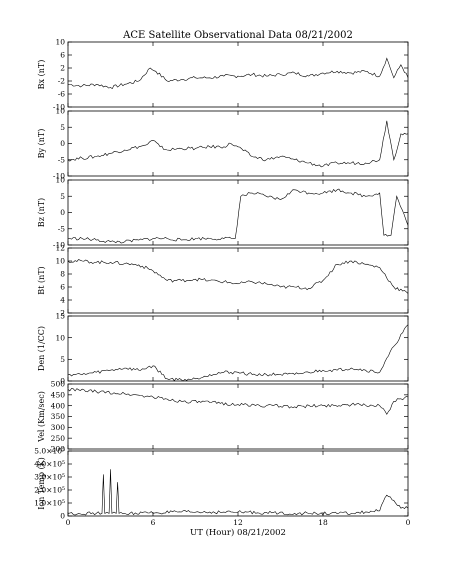  I want to click on y-axis-label: Den (1/CC), so click(41, 348).